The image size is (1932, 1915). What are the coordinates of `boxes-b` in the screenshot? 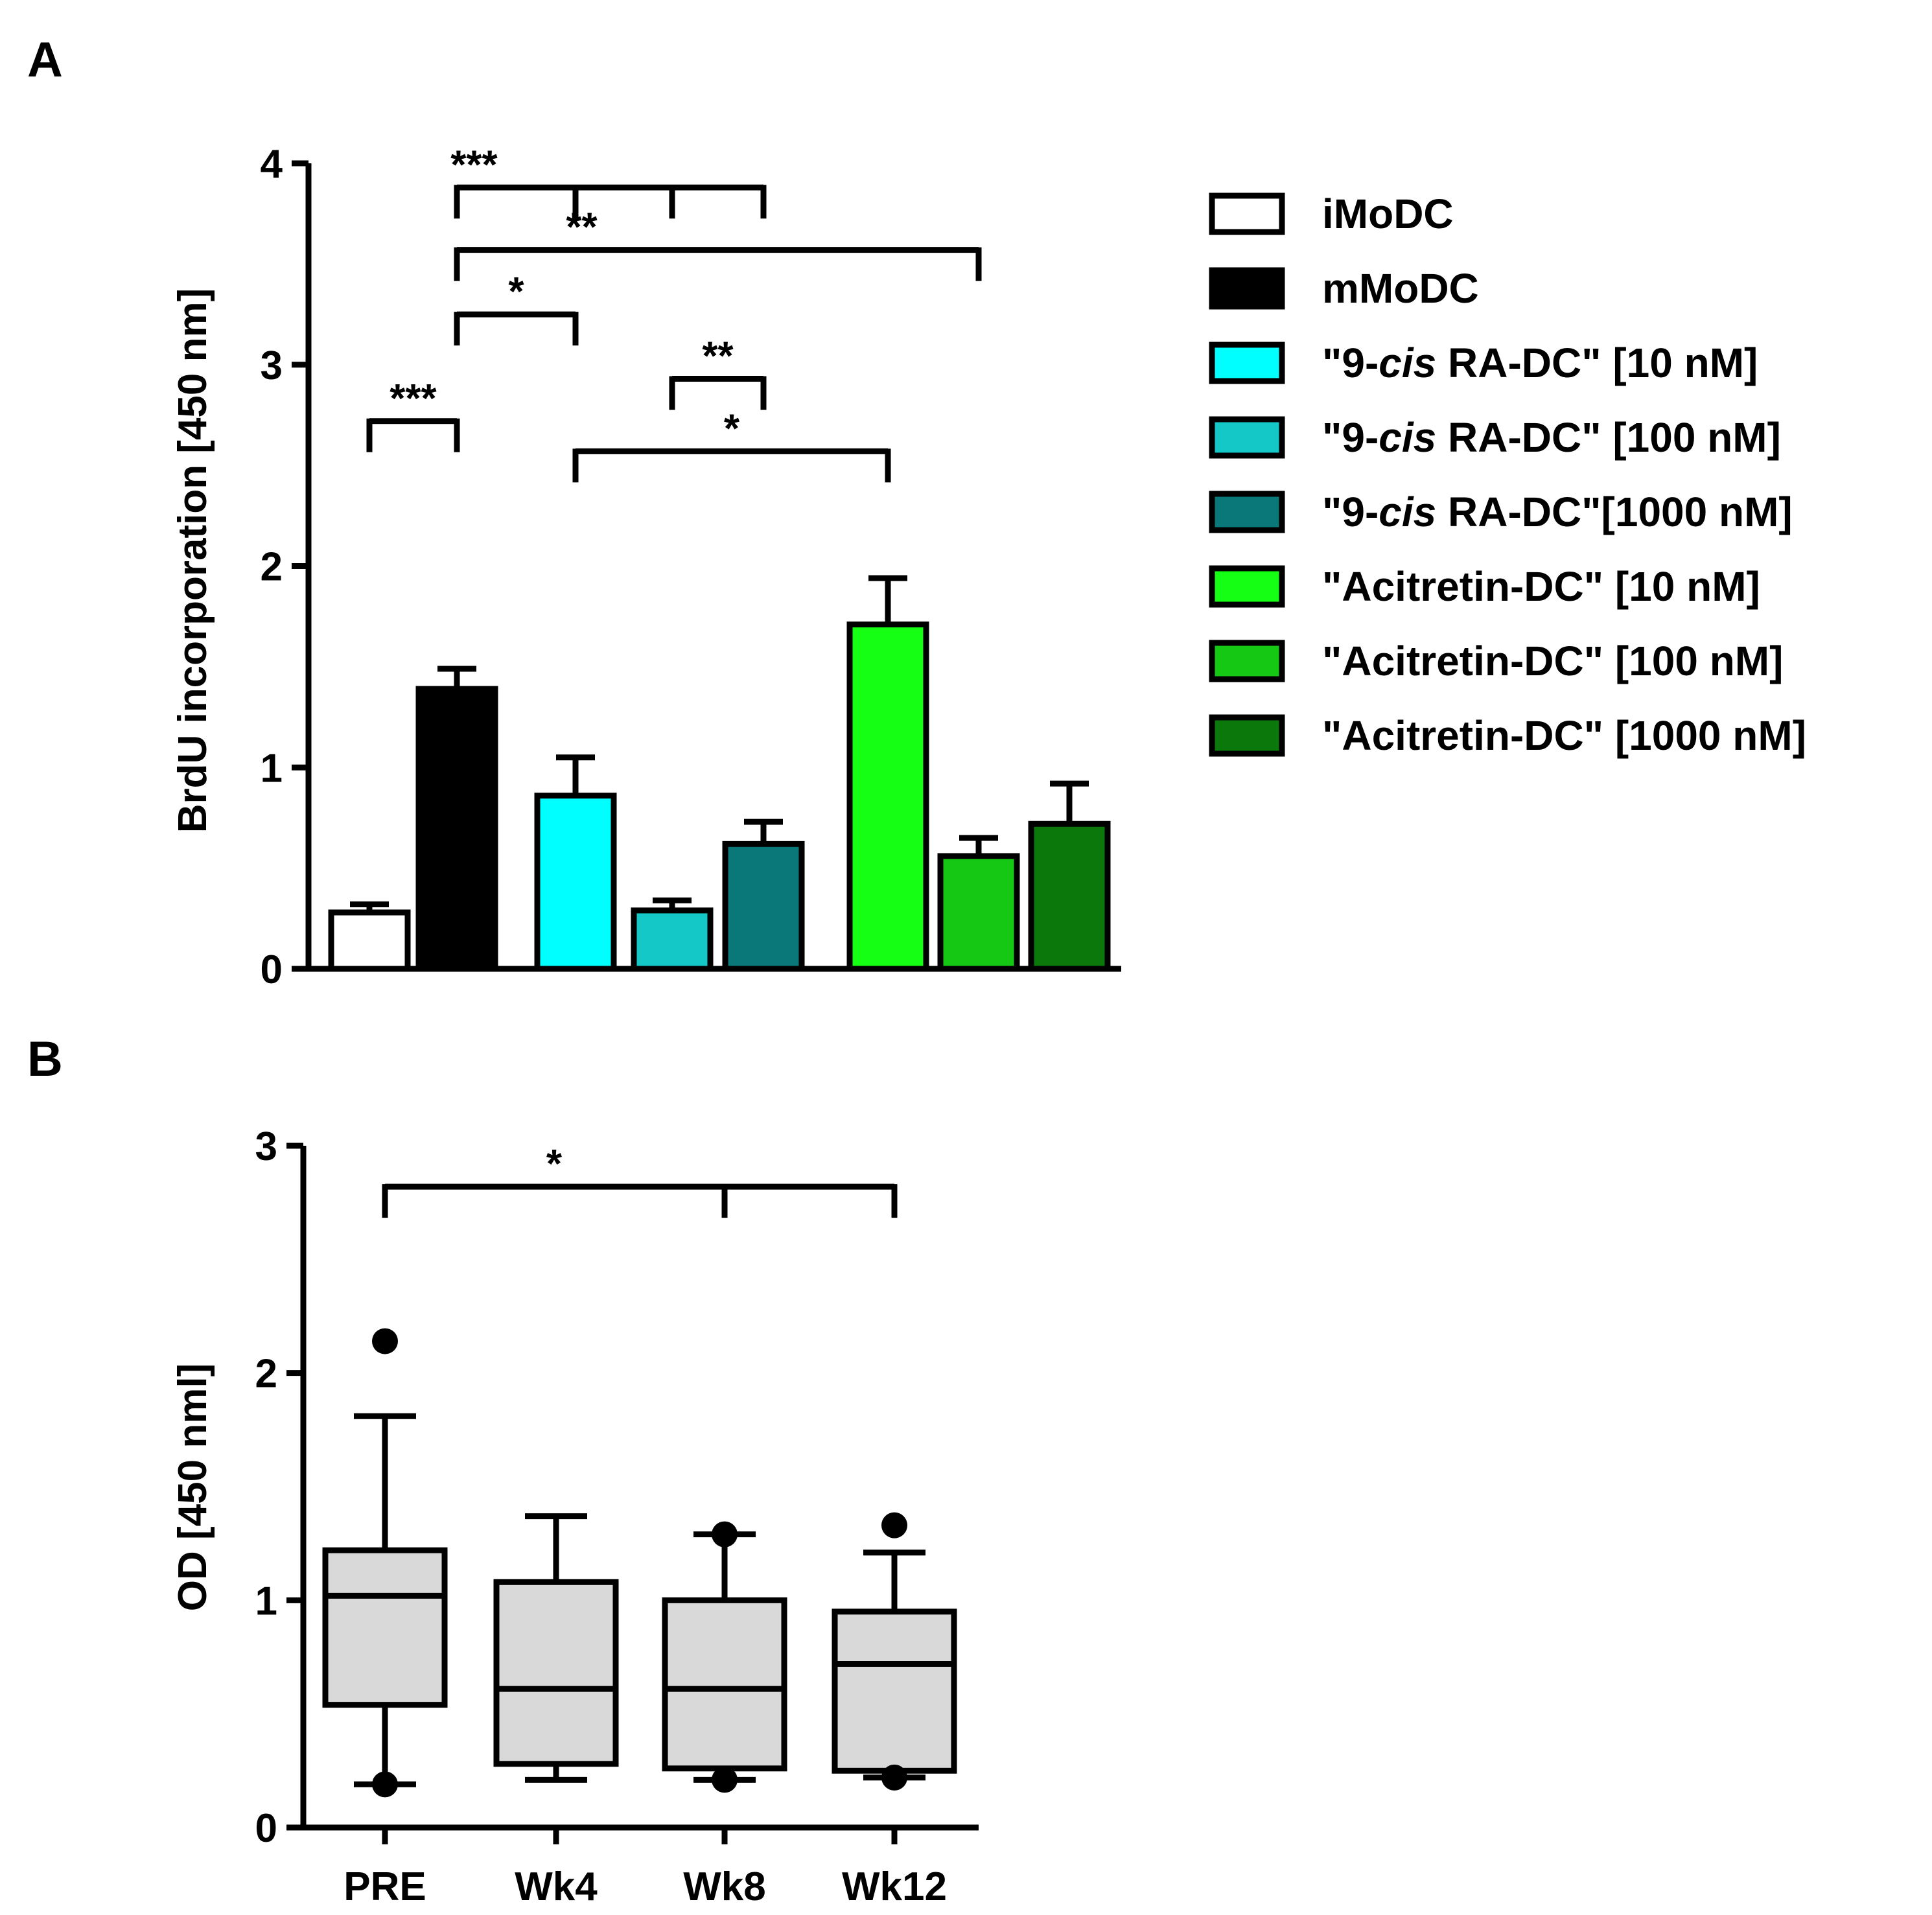 It's located at (639, 1563).